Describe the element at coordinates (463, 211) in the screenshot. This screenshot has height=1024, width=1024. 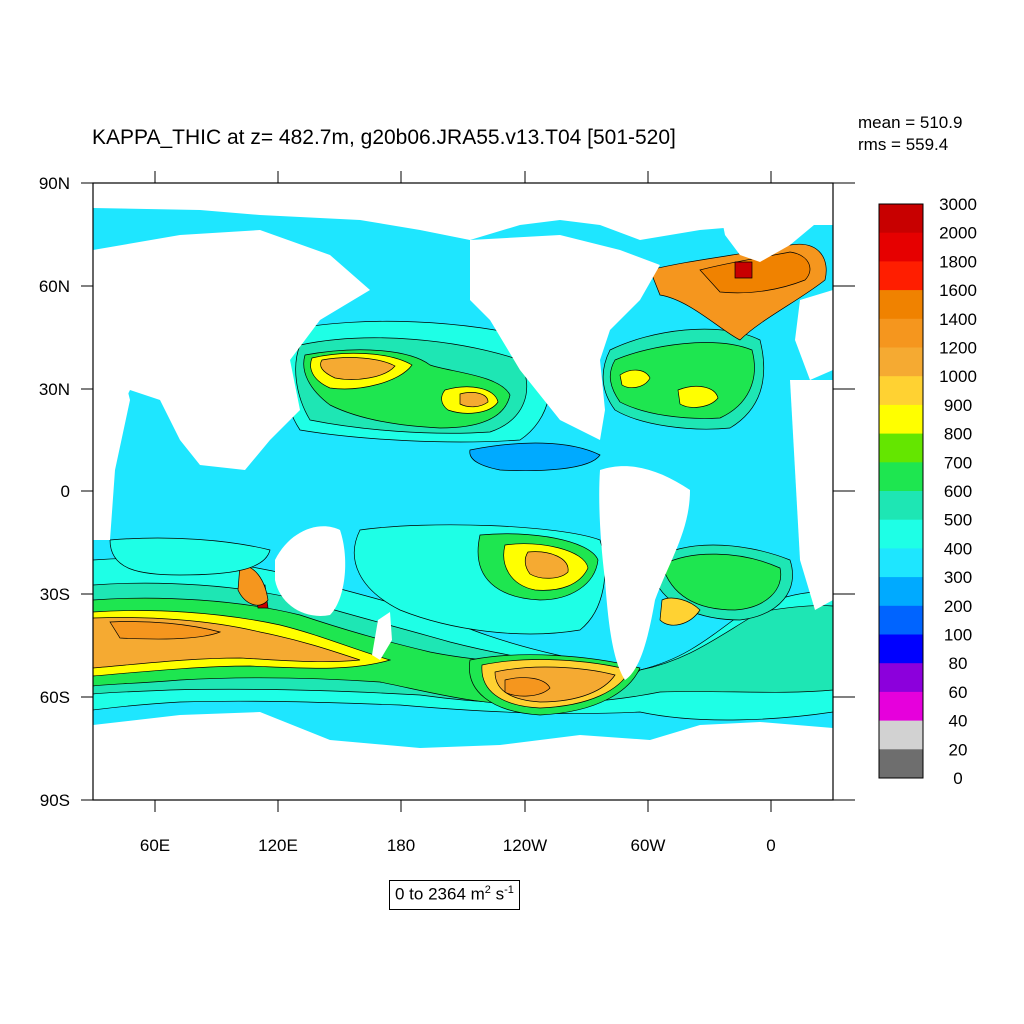
I see `land-north` at that location.